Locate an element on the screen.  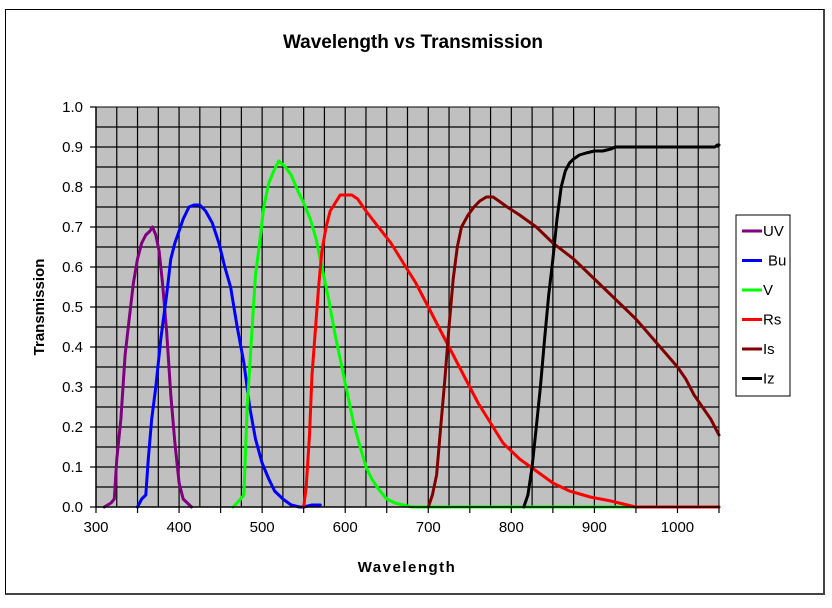
x-tick-label: 900 is located at coordinates (594, 527).